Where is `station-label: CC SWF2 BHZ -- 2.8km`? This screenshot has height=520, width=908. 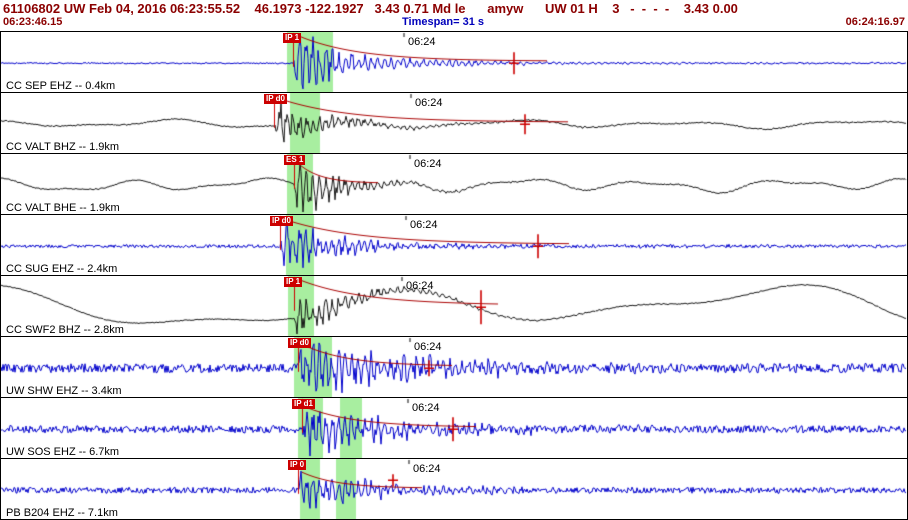
station-label: CC SWF2 BHZ -- 2.8km is located at coordinates (65, 330).